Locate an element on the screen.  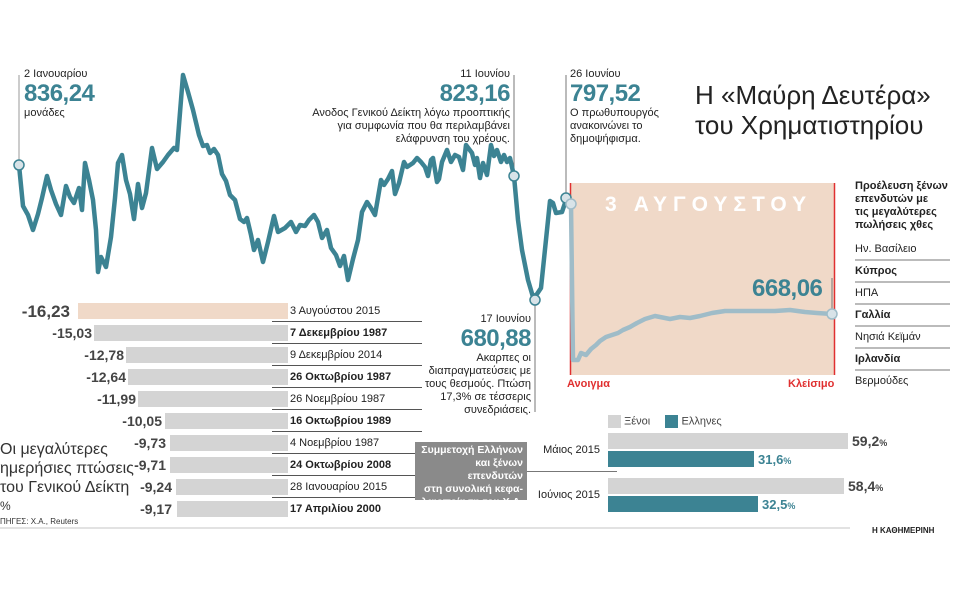
annotation-text: δημοψήφισμα. is located at coordinates (605, 139).